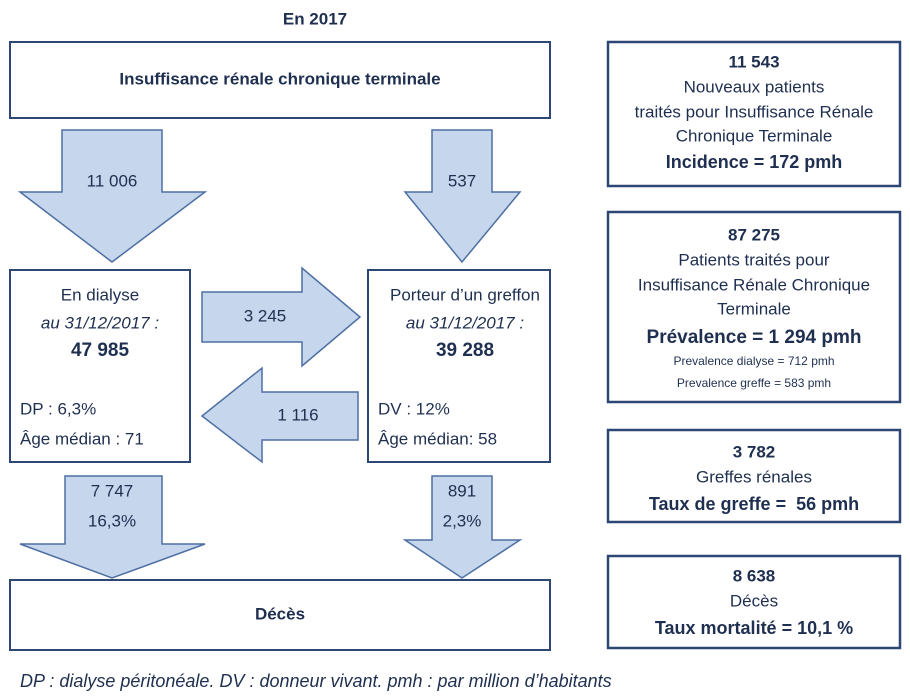 This screenshot has width=910, height=700. What do you see at coordinates (297, 414) in the screenshot?
I see `arrow-label: 1 116` at bounding box center [297, 414].